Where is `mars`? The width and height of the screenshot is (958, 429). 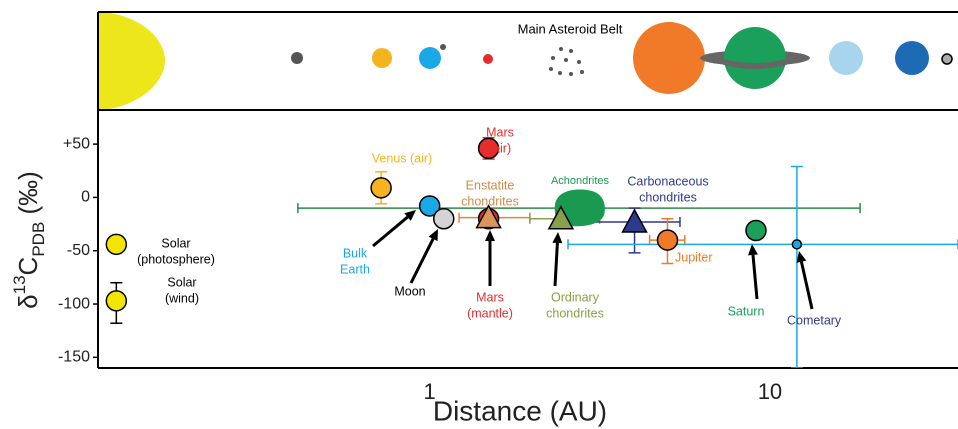 mars is located at coordinates (488, 59).